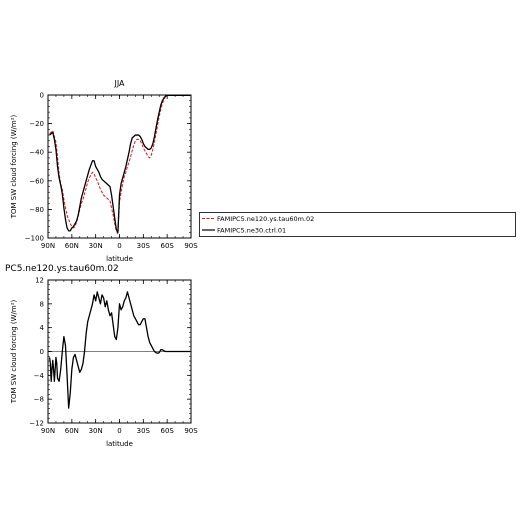 This screenshot has height=526, width=527. What do you see at coordinates (119, 259) in the screenshot?
I see `top-x-label: latitude` at bounding box center [119, 259].